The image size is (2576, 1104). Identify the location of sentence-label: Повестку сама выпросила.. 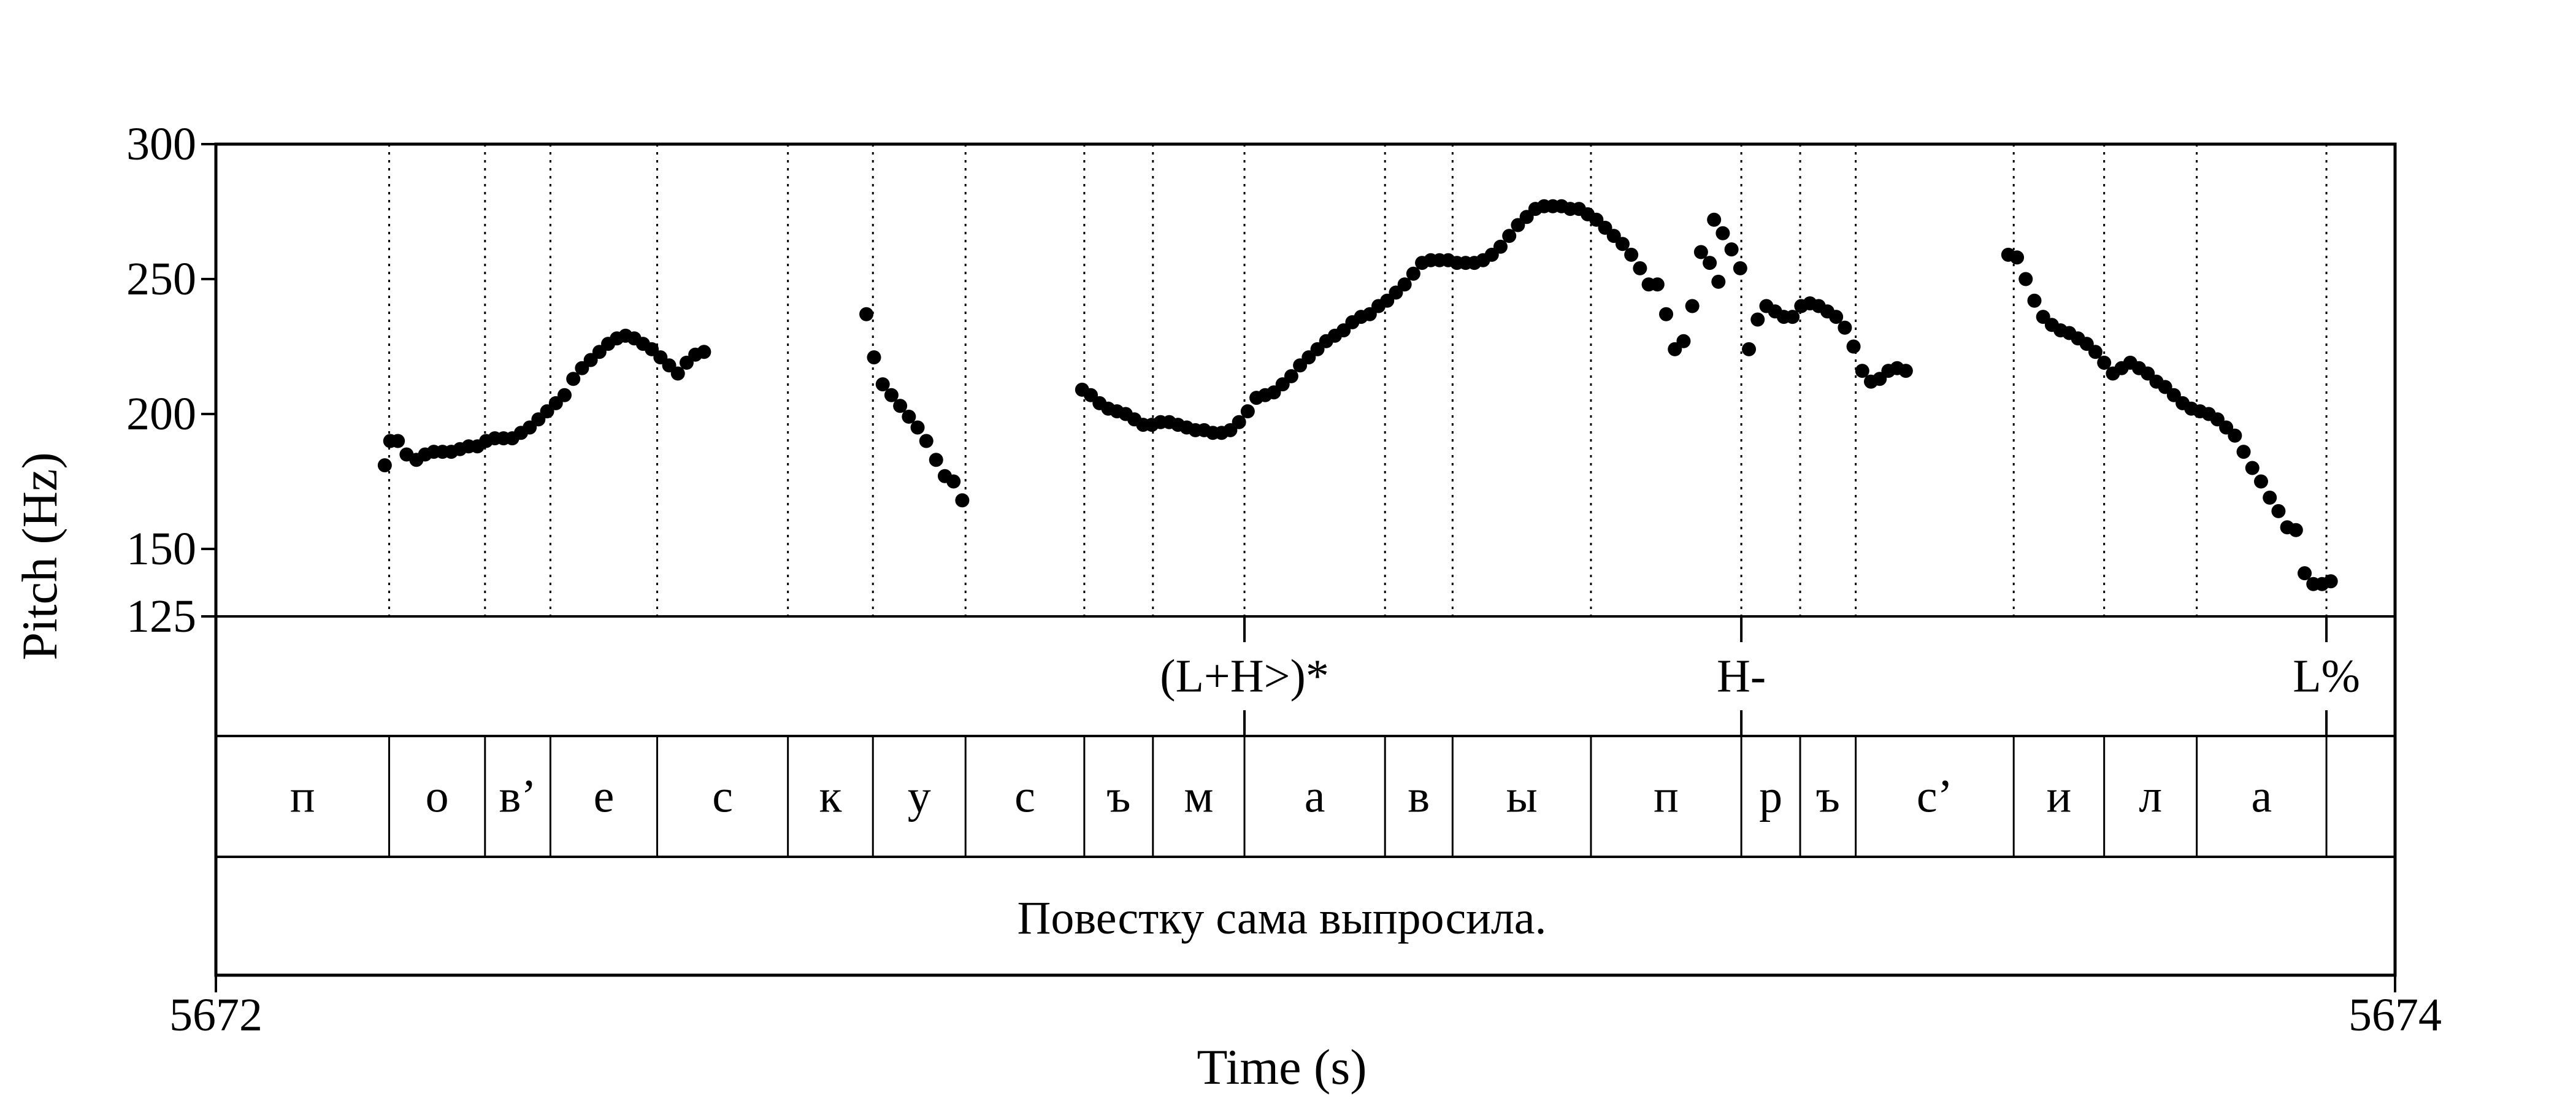
(1281, 918).